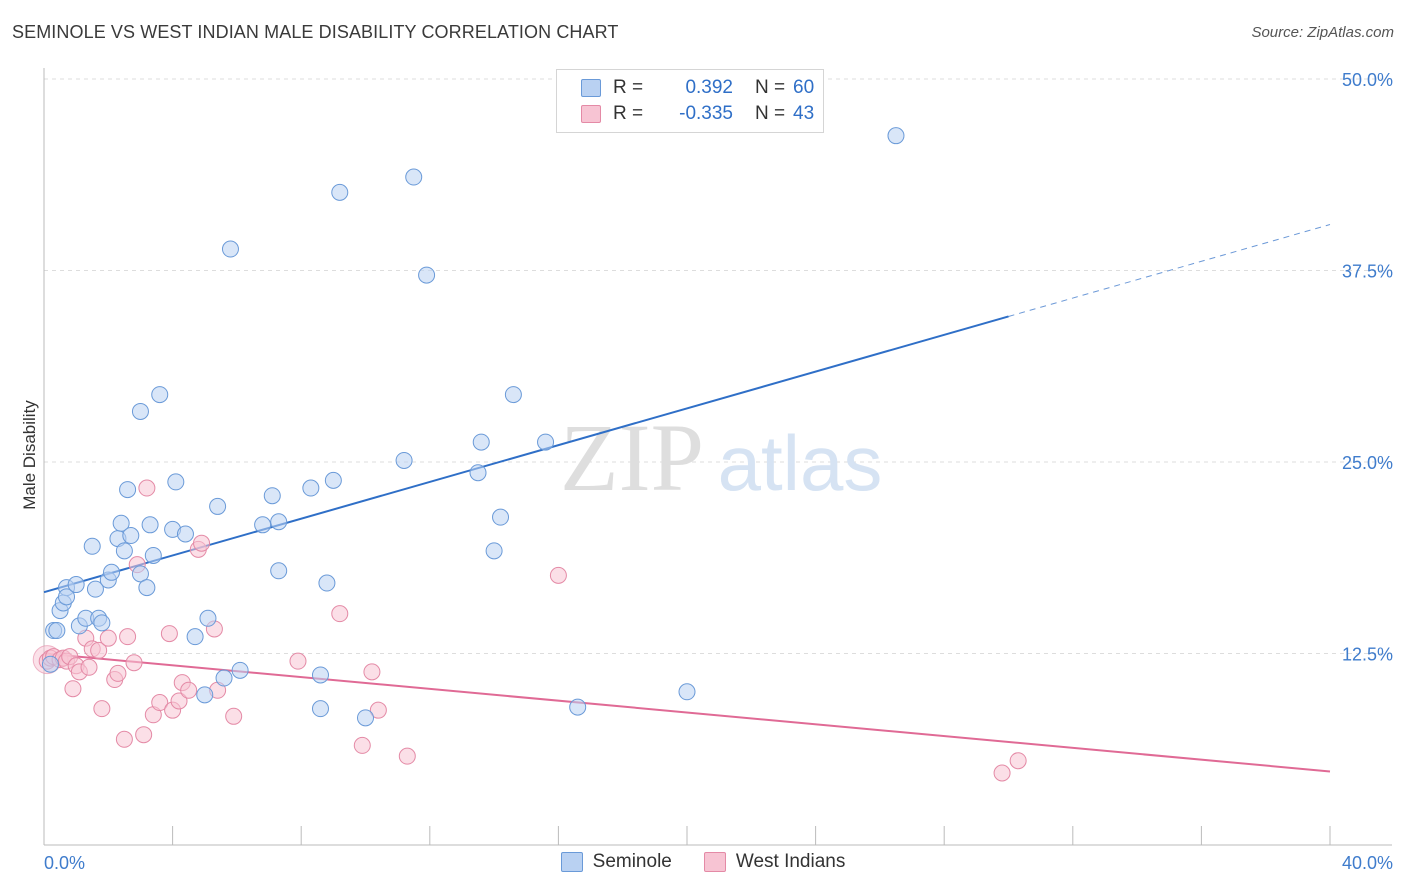  Describe the element at coordinates (632, 457) in the screenshot. I see `watermark-zip: ZIP` at that location.